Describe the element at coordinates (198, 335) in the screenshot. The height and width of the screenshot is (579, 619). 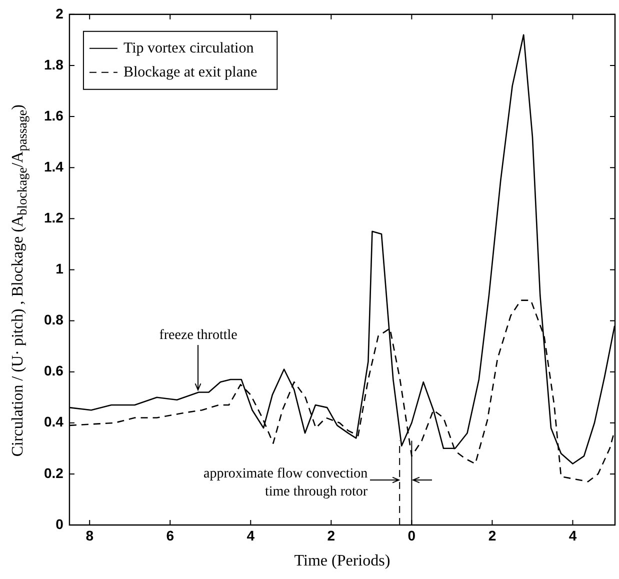
I see `annotation: freeze throttle` at that location.